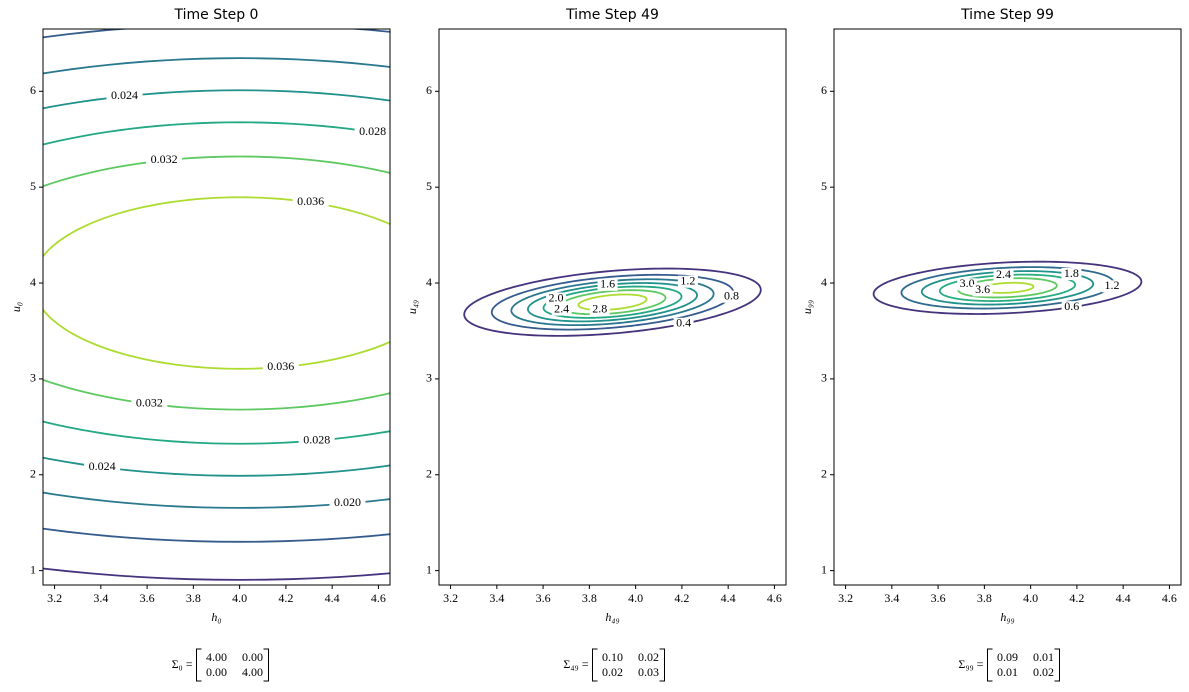 The height and width of the screenshot is (692, 1189). I want to click on contour-label: 0.4, so click(683, 323).